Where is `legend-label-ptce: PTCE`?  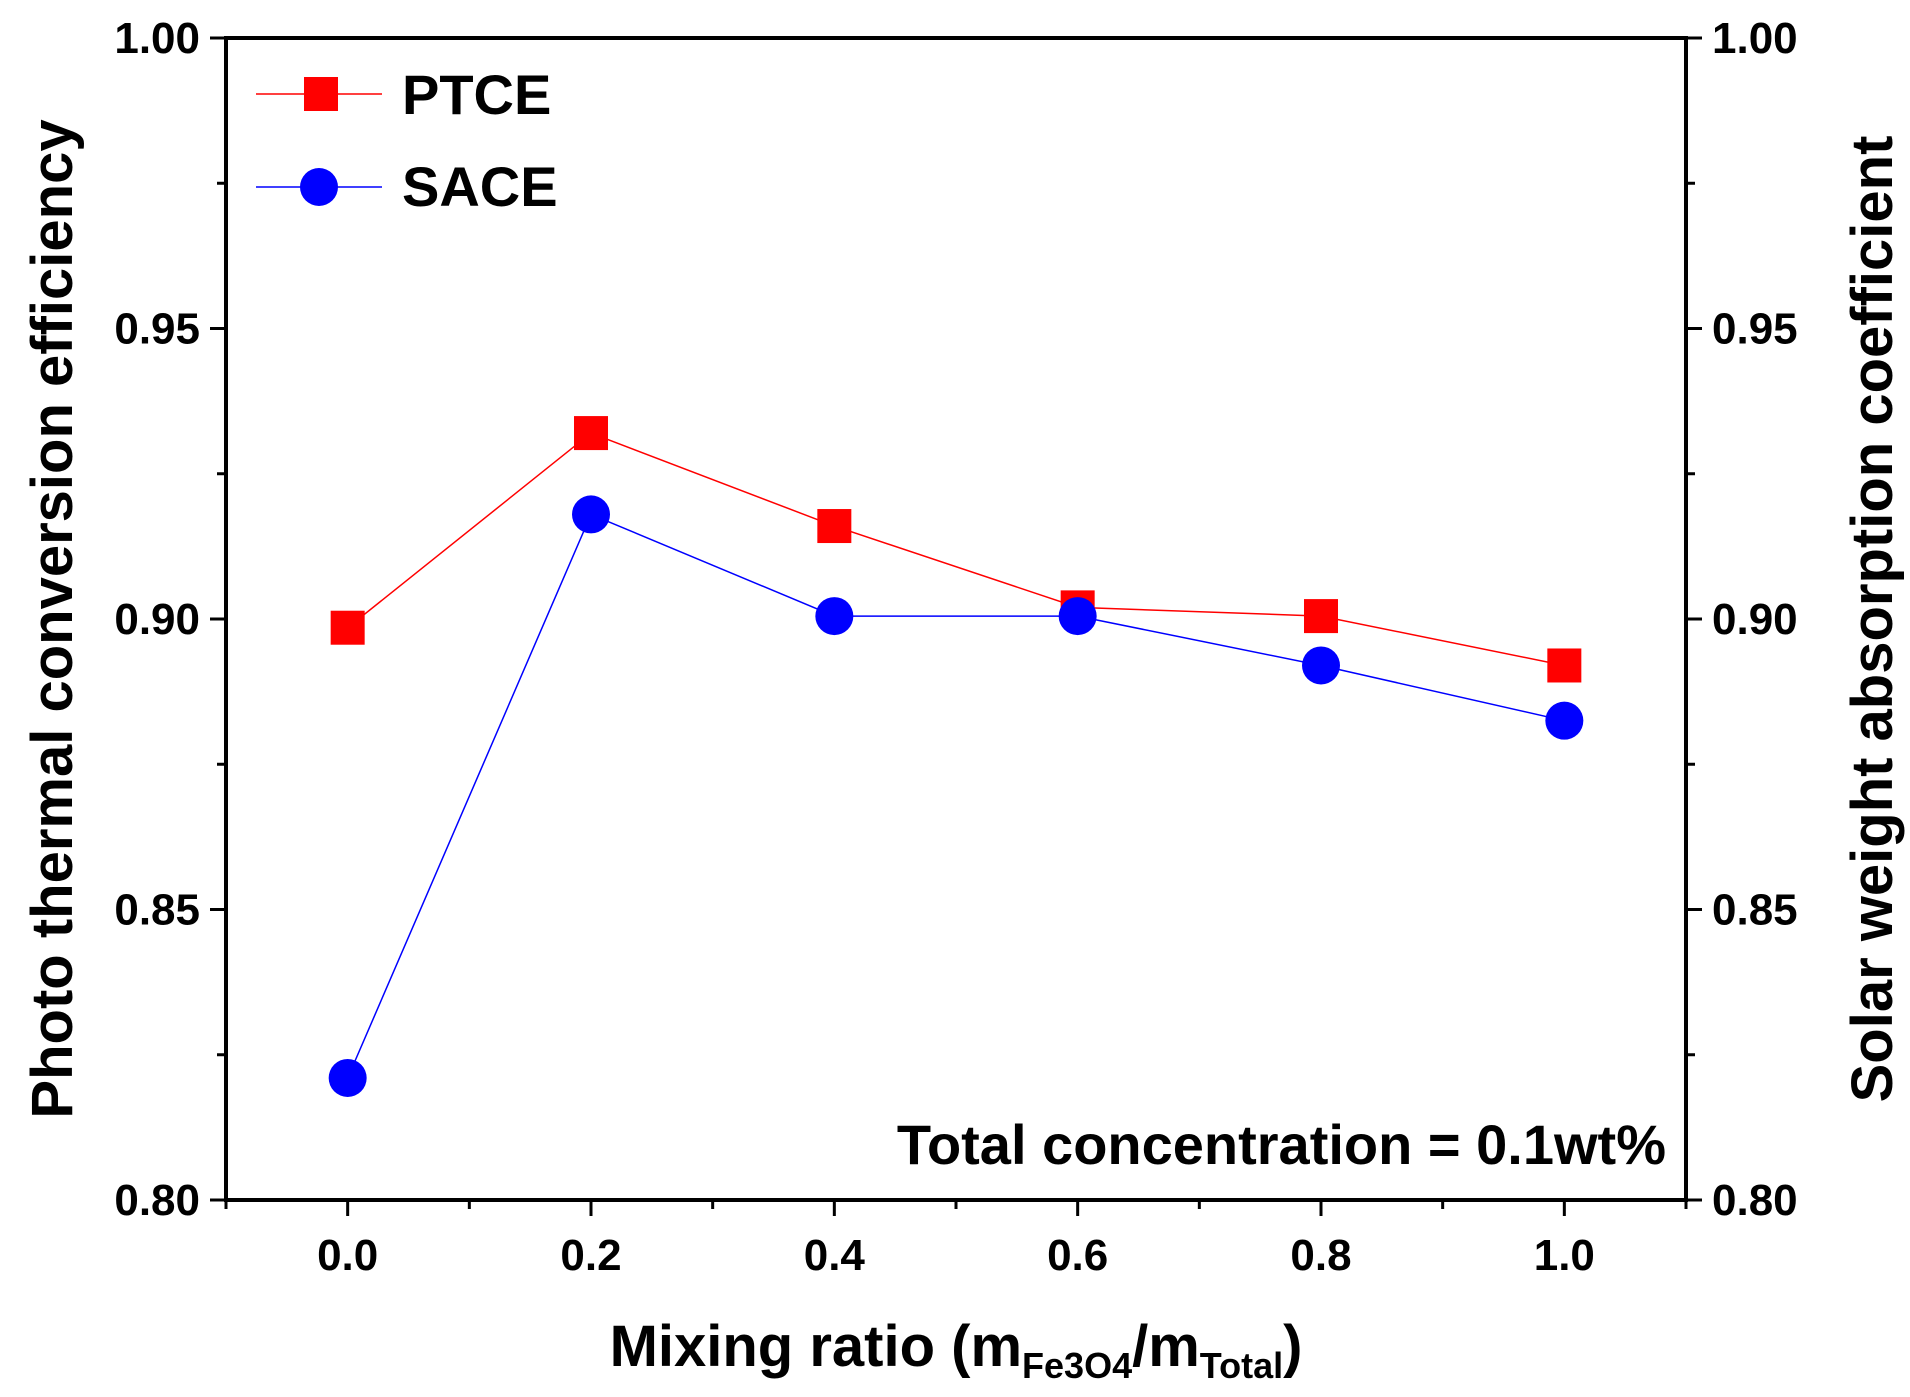
legend-label-ptce: PTCE is located at coordinates (476, 94).